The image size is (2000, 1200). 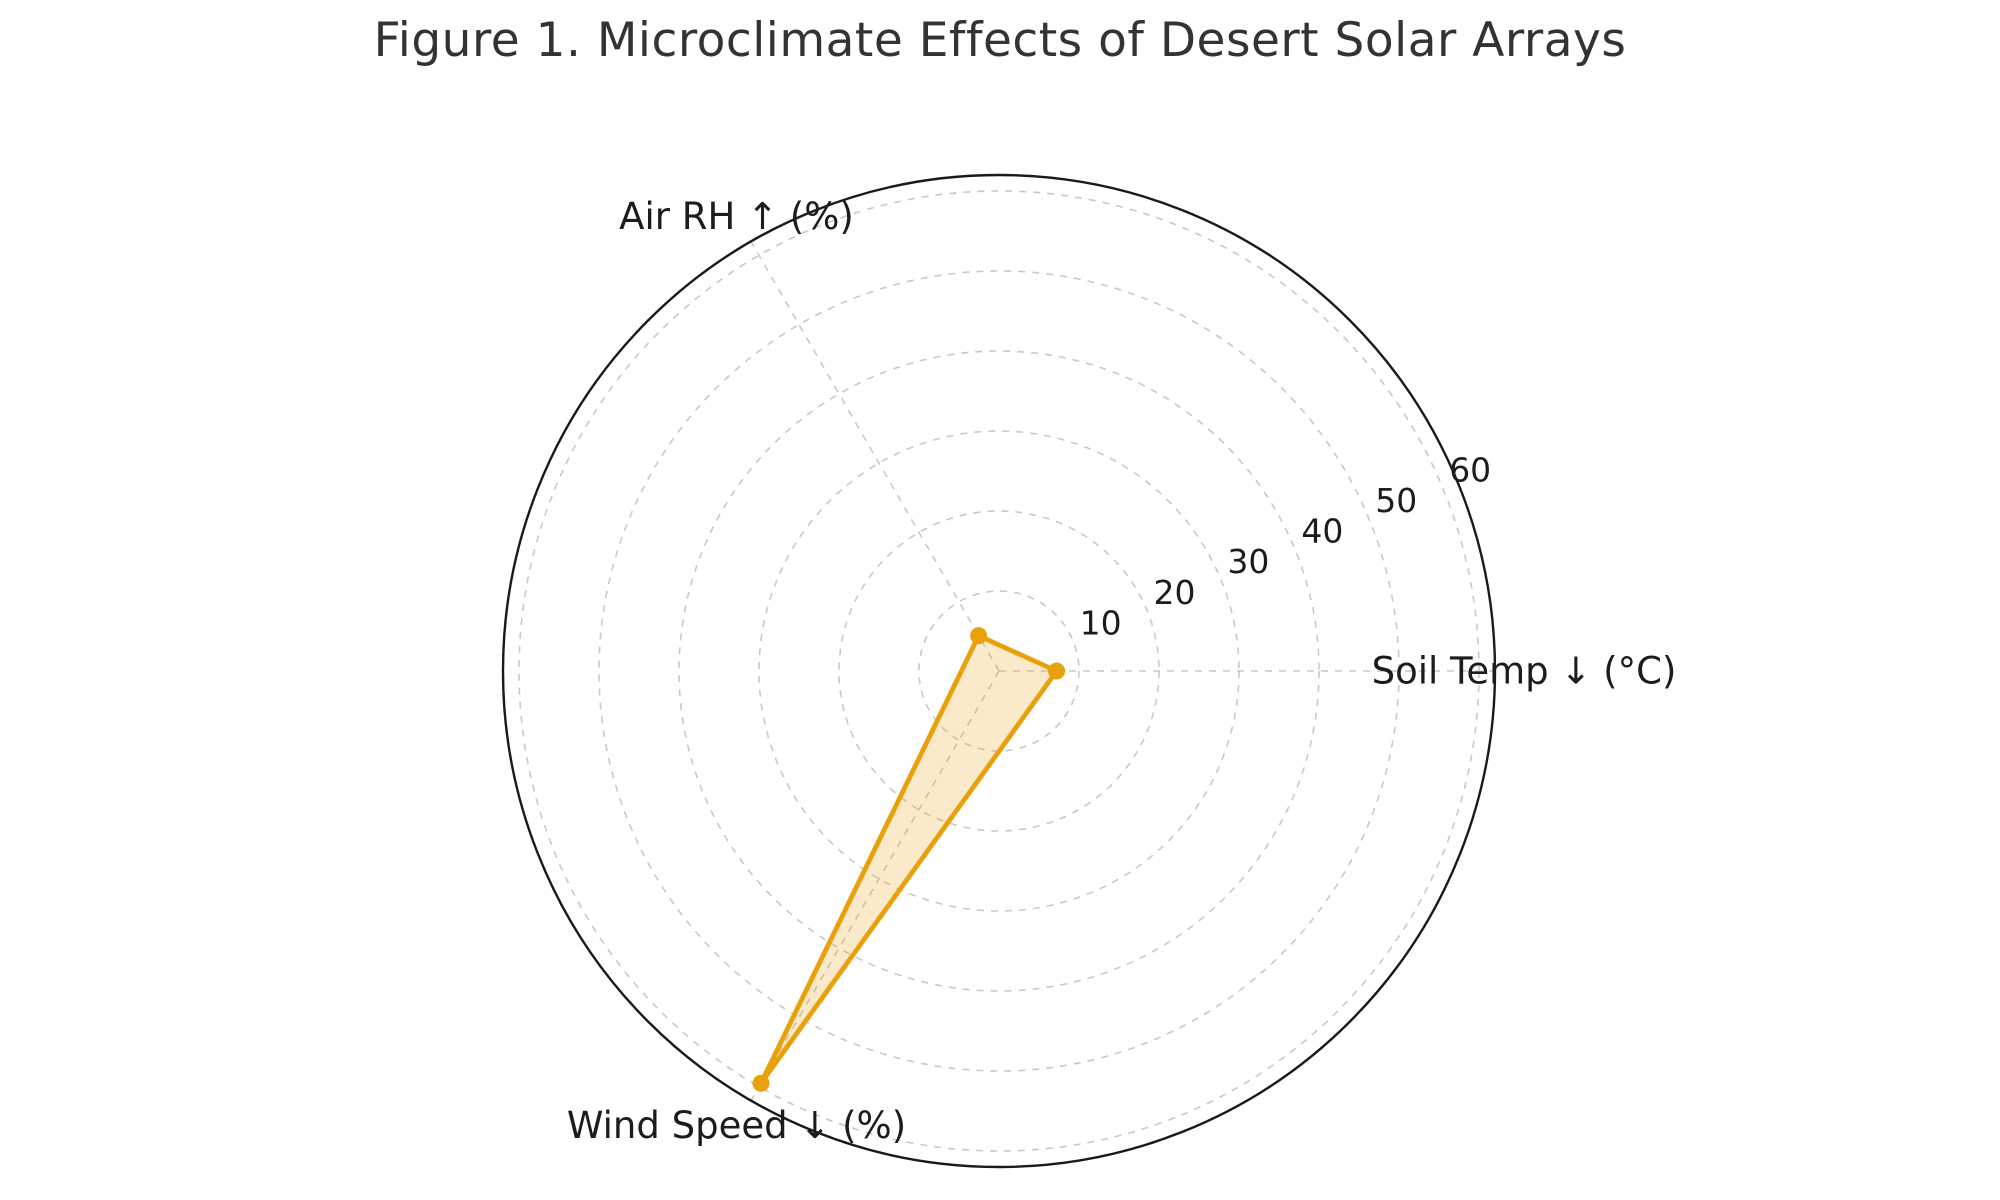 What do you see at coordinates (1322, 531) in the screenshot?
I see `radial-tick-label-40: 40` at bounding box center [1322, 531].